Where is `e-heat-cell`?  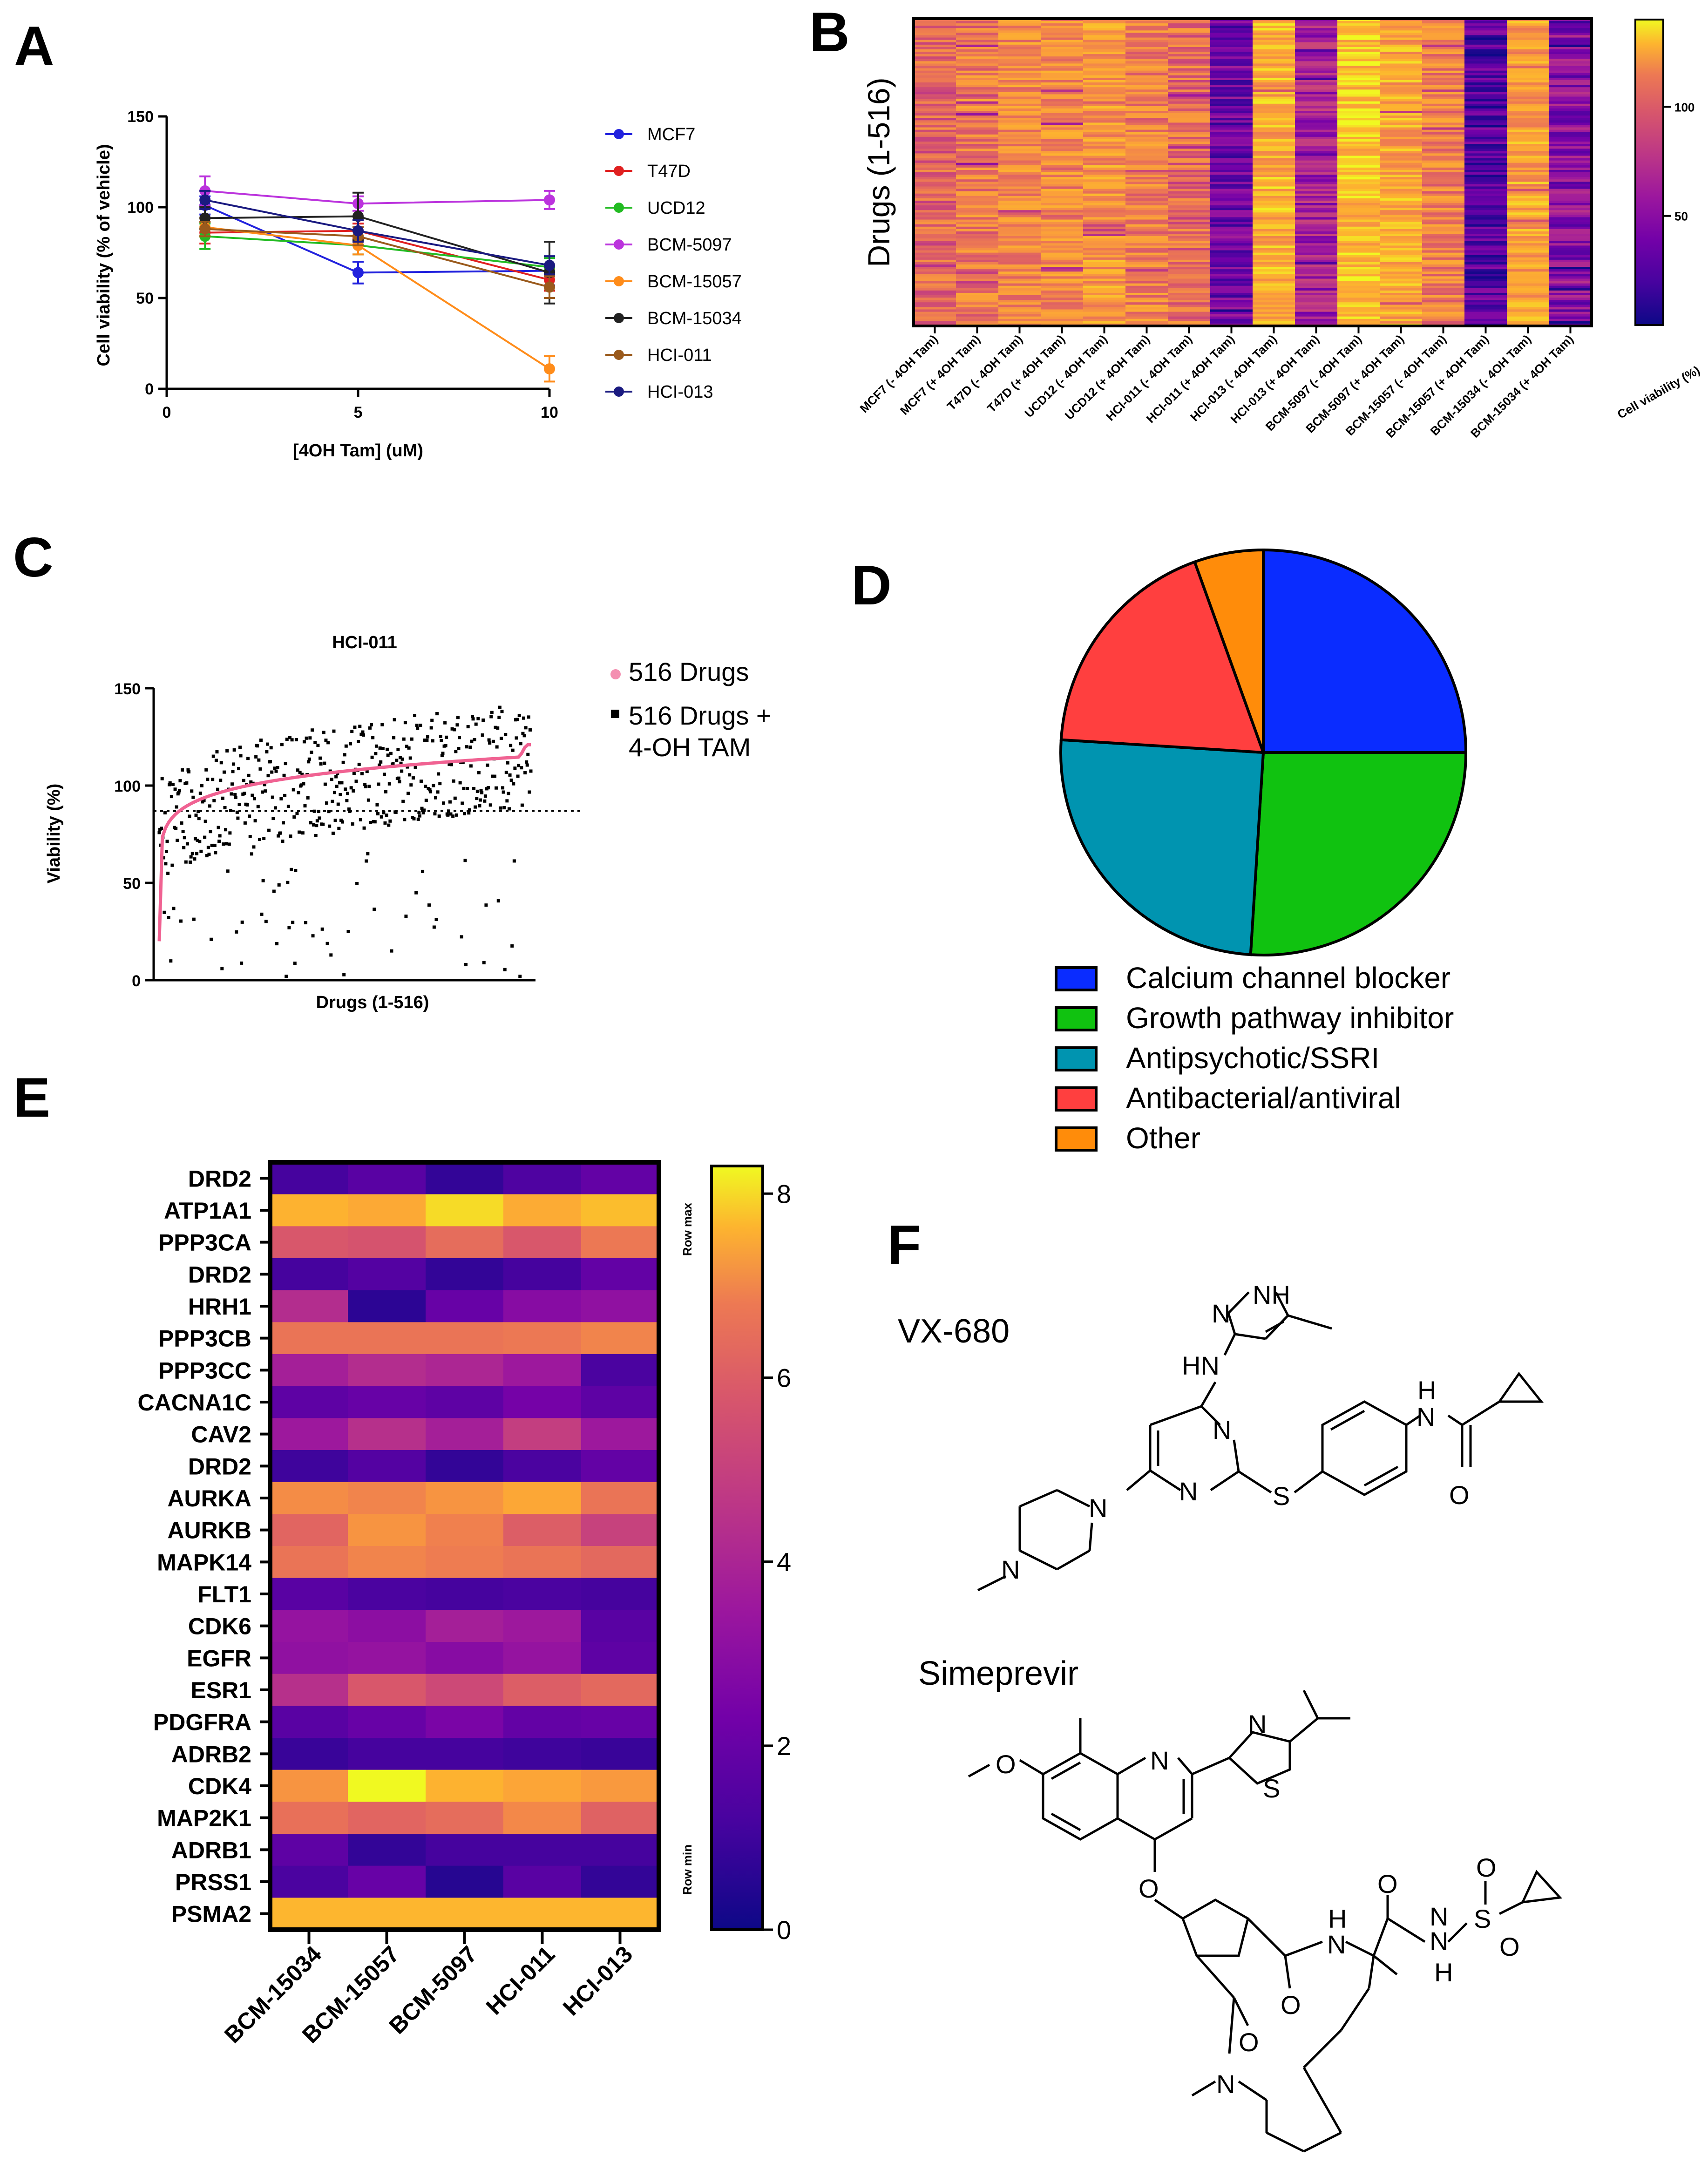 e-heat-cell is located at coordinates (620, 1658).